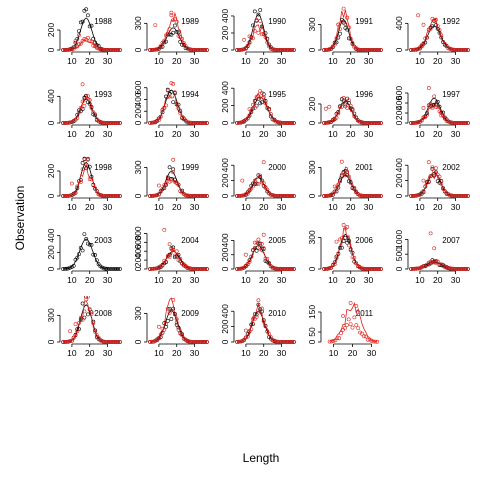 This screenshot has height=480, width=480. Describe the element at coordinates (246, 134) in the screenshot. I see `x-tick-label: 10` at that location.